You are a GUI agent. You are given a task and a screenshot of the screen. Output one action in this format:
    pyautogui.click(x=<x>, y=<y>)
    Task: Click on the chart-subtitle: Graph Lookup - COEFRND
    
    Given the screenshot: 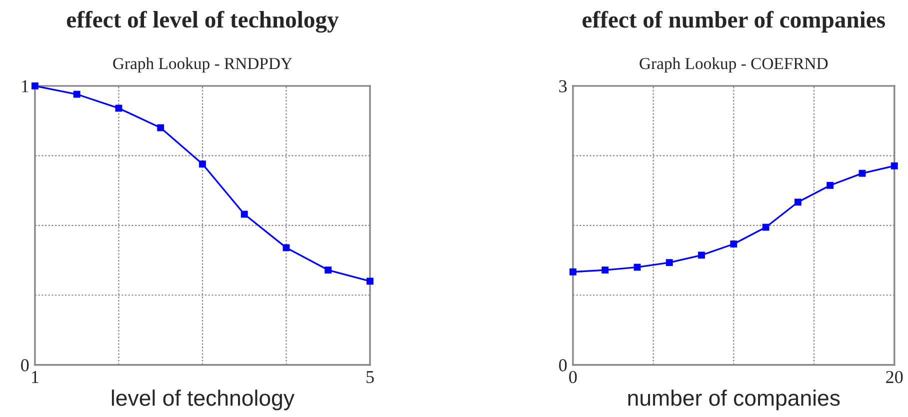 What is the action you would take?
    pyautogui.click(x=734, y=65)
    